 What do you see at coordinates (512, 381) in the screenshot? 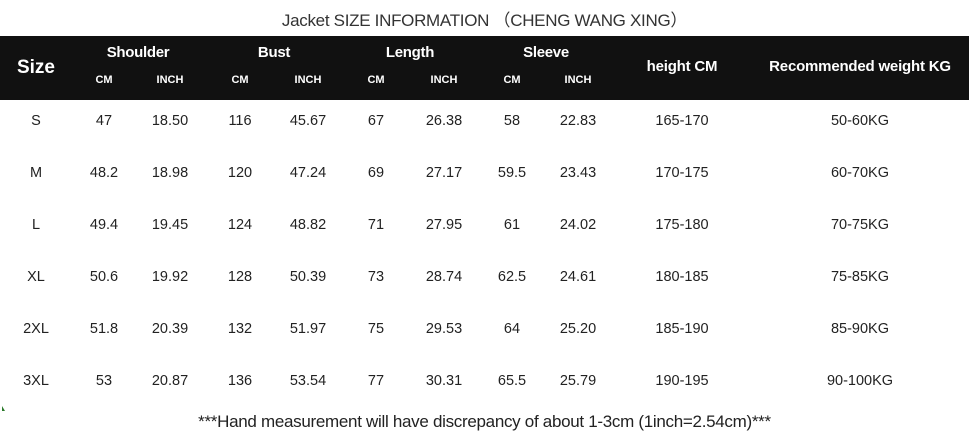
I see `sleeve-cm-cell: 65.5` at bounding box center [512, 381].